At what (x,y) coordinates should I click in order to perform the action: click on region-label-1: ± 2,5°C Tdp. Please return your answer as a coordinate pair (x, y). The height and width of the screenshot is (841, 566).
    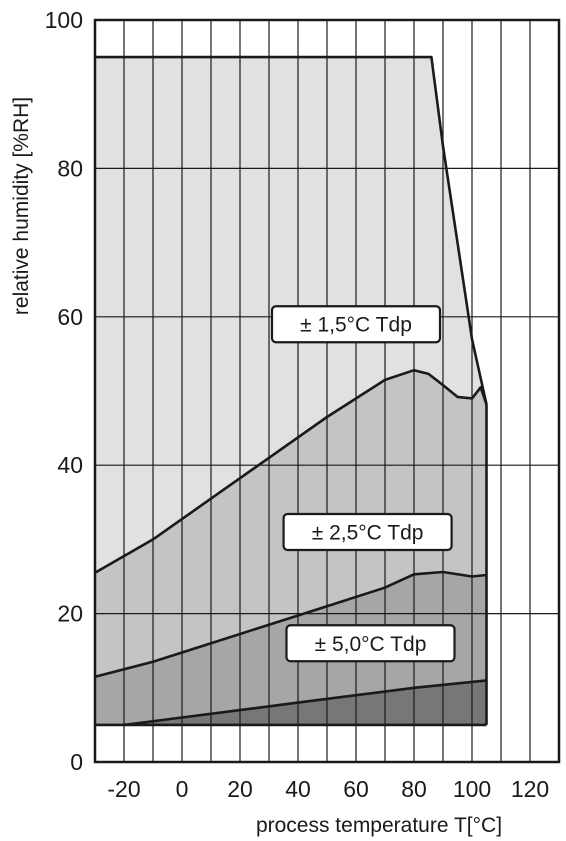
    Looking at the image, I should click on (367, 532).